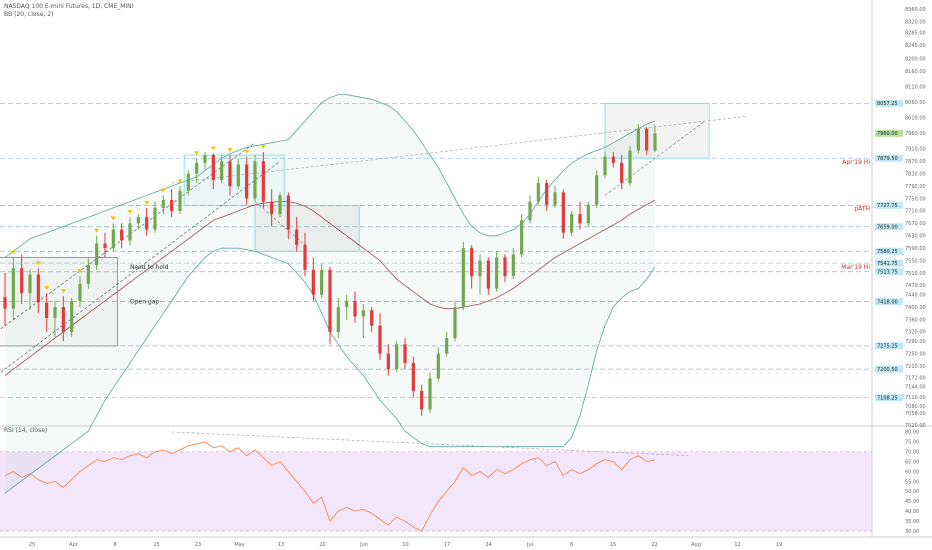 The width and height of the screenshot is (932, 550). I want to click on price-tick-label: 8160.00, so click(915, 72).